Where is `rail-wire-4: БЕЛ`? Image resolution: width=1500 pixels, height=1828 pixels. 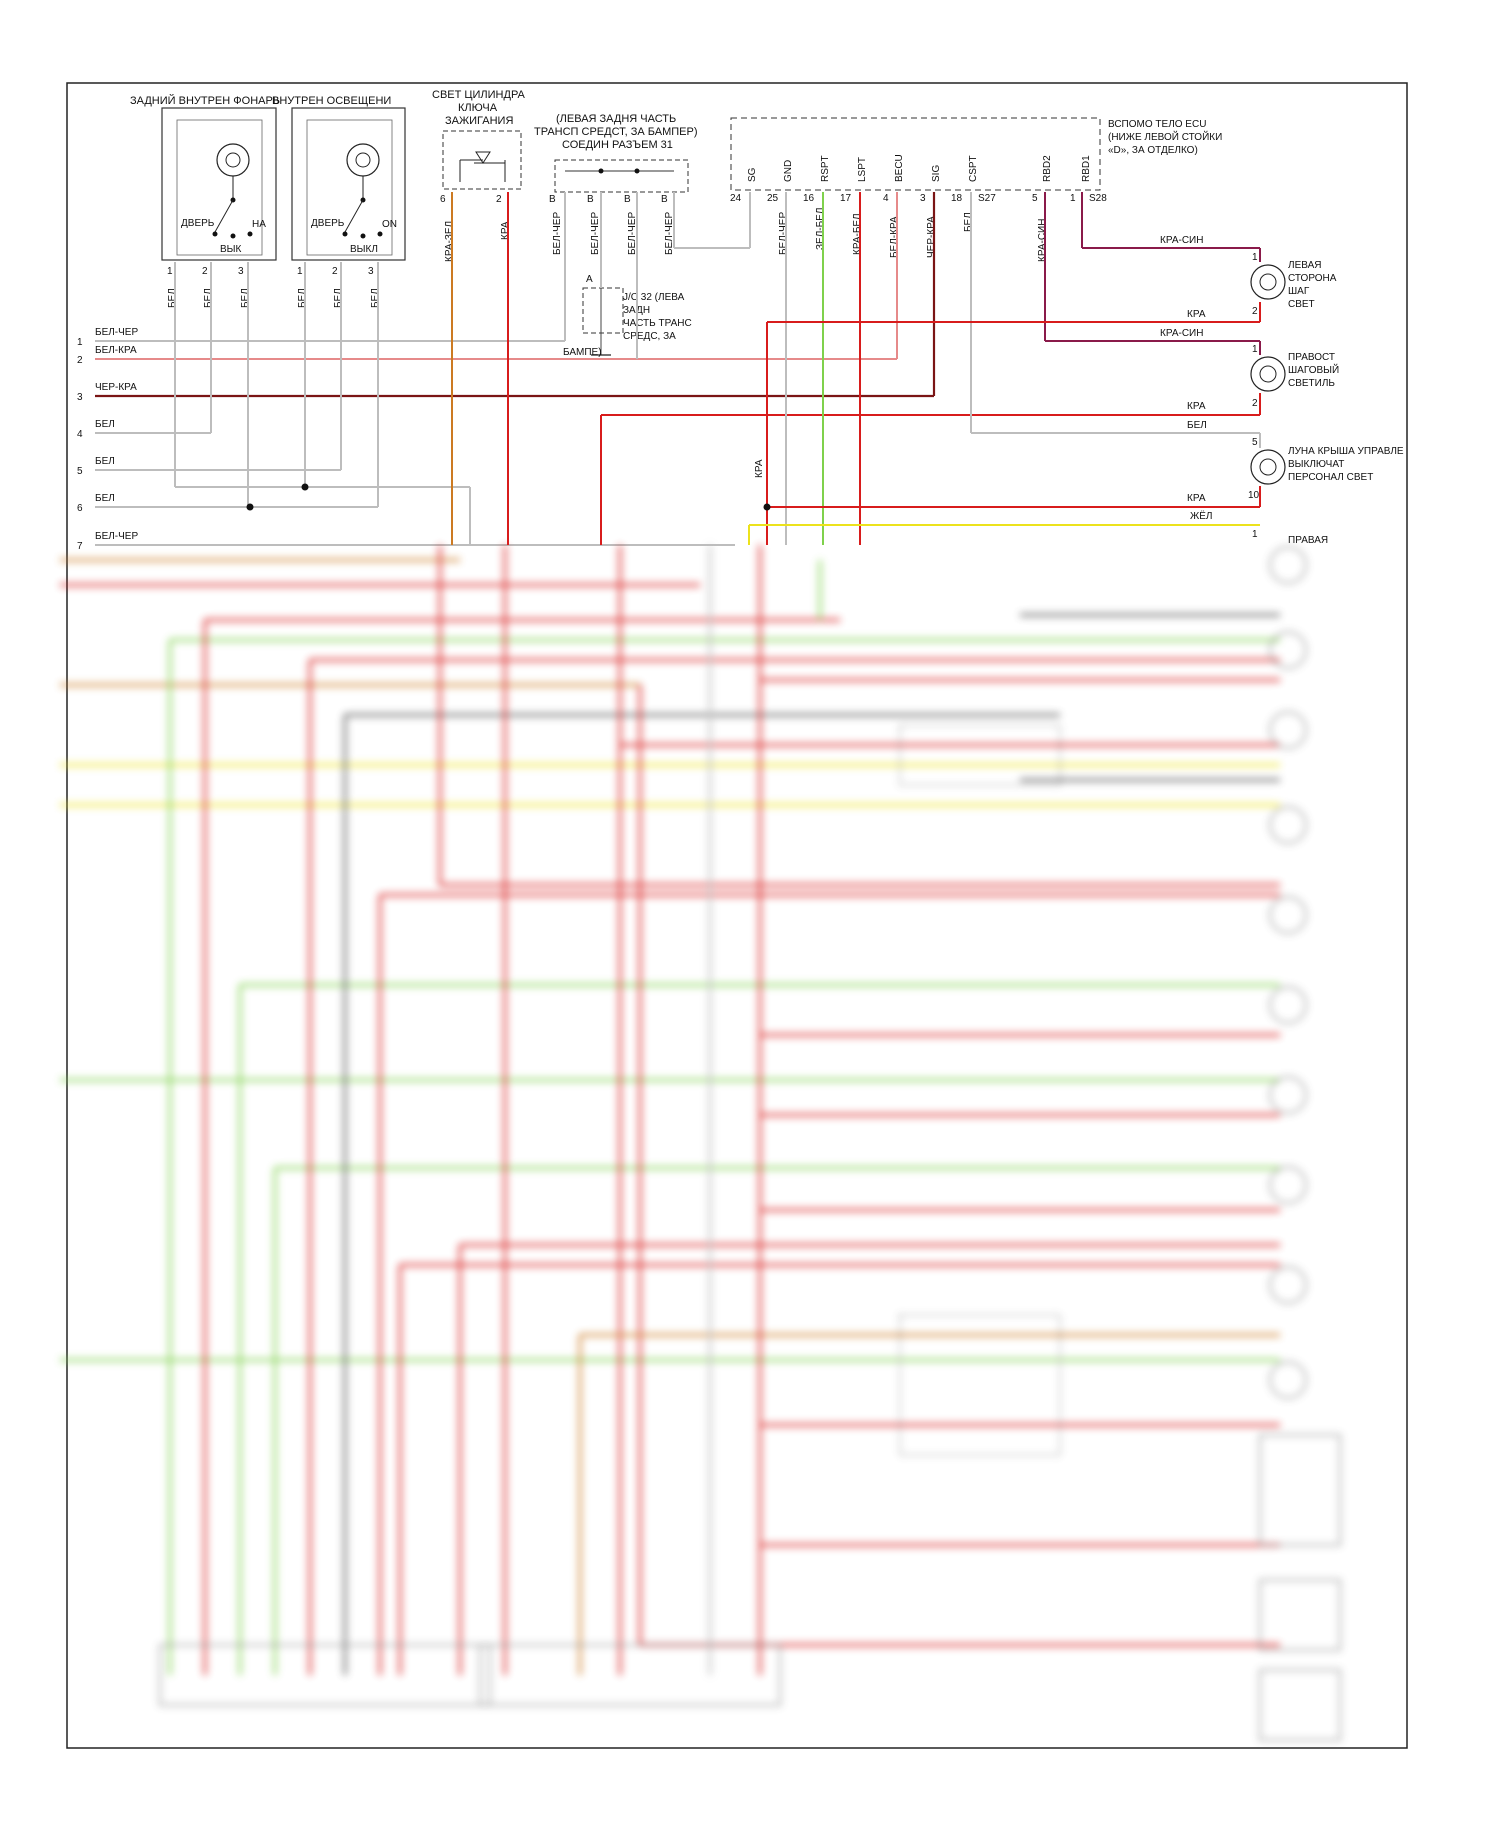 rail-wire-4: БЕЛ is located at coordinates (105, 424).